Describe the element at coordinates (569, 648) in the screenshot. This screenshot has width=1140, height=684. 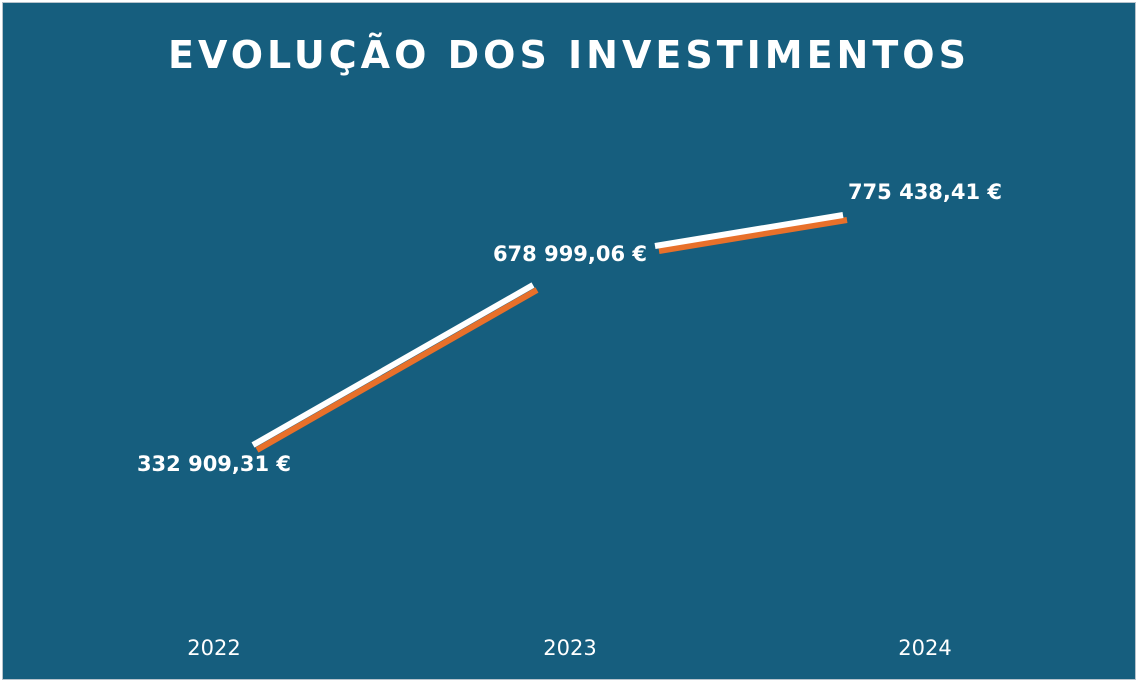
I see `x-tick-label-2023: 2023` at that location.